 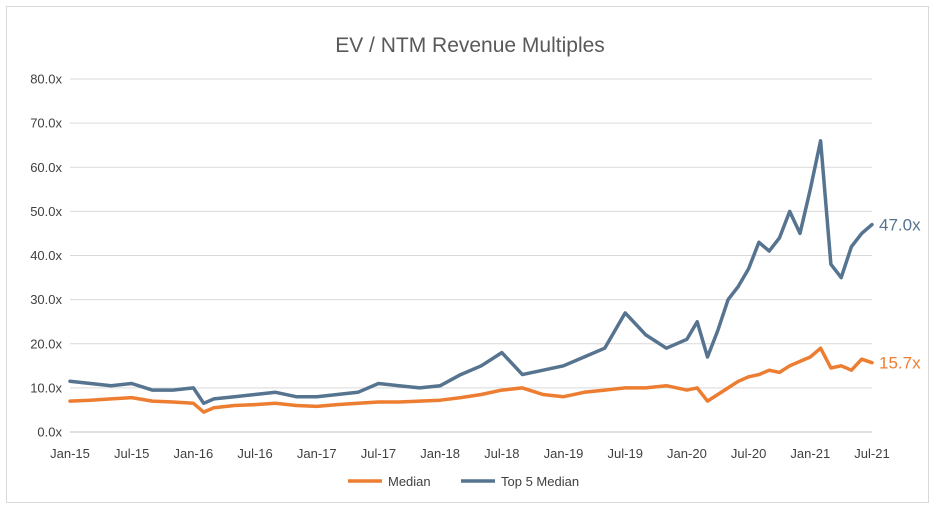 What do you see at coordinates (440, 453) in the screenshot?
I see `x-tick-label: Jan-18` at bounding box center [440, 453].